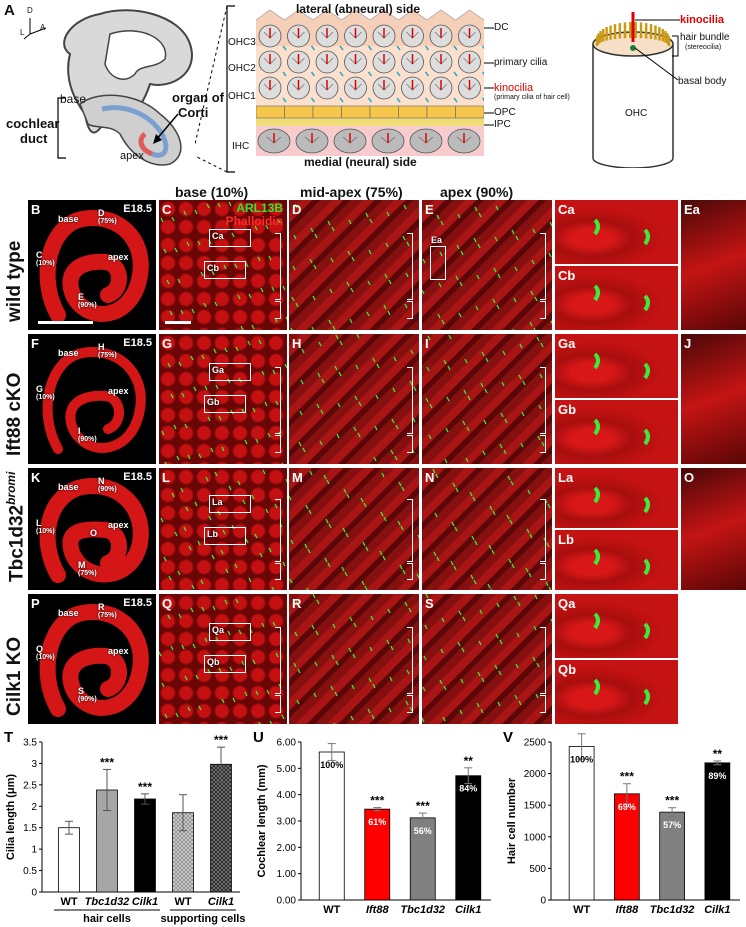 The image size is (746, 927). I want to click on cochlea-annotation: (10%), so click(45, 263).